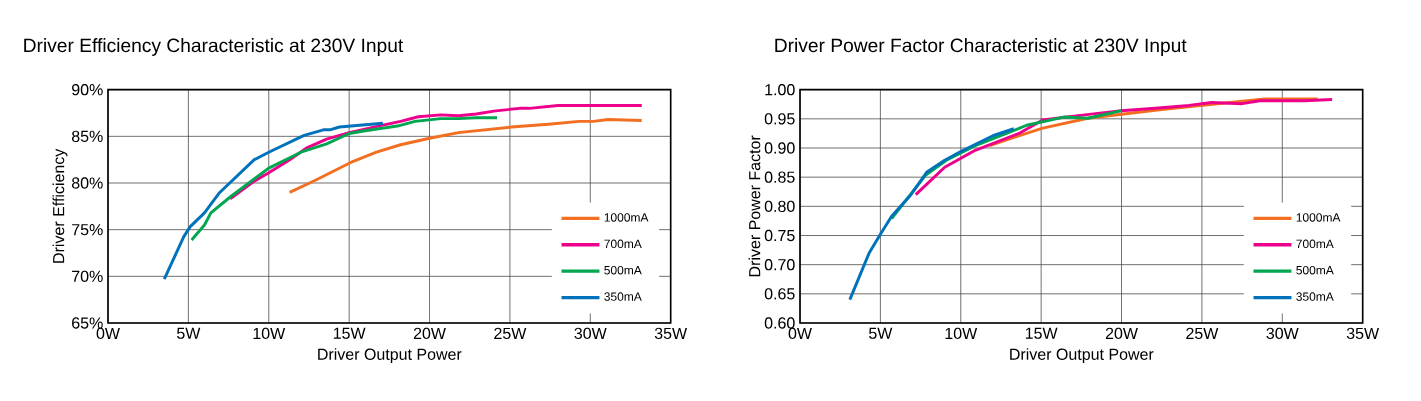  I want to click on y-tick-label: 1.00, so click(780, 90).